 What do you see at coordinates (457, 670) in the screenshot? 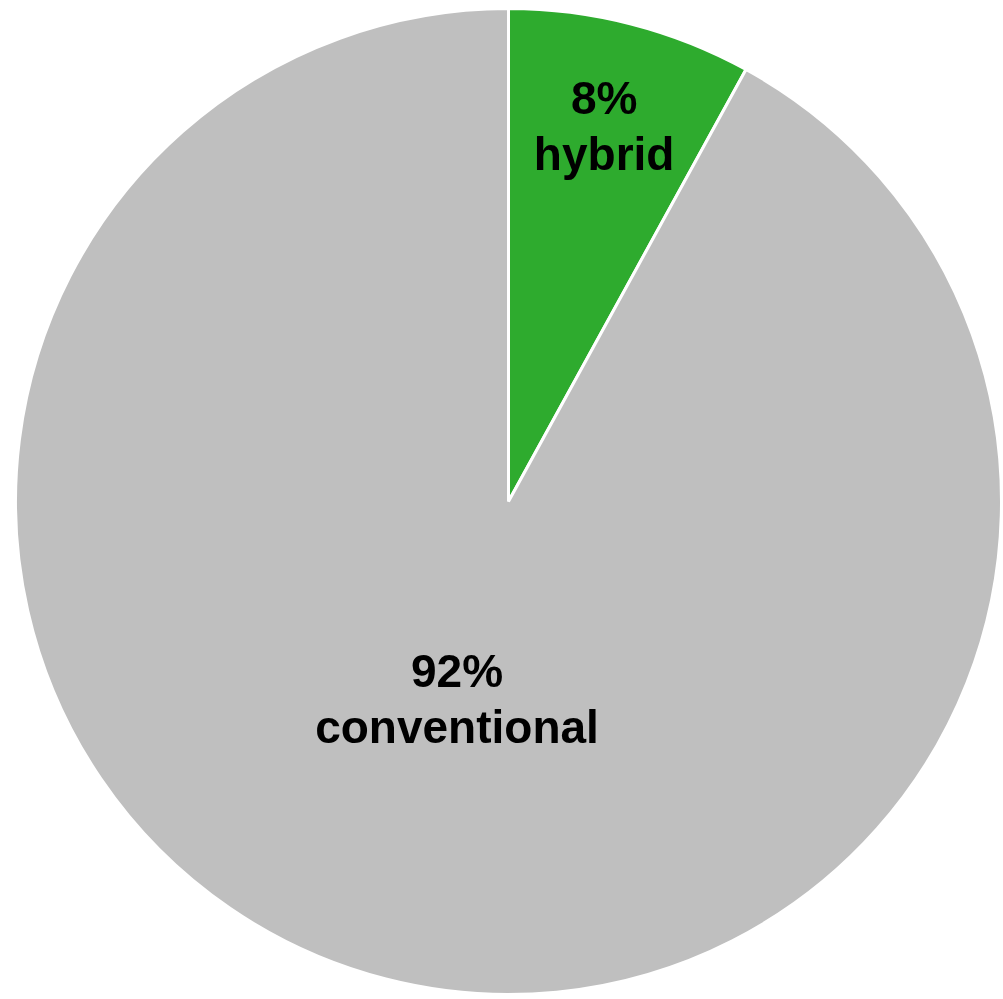
I see `data-label: 92%` at bounding box center [457, 670].